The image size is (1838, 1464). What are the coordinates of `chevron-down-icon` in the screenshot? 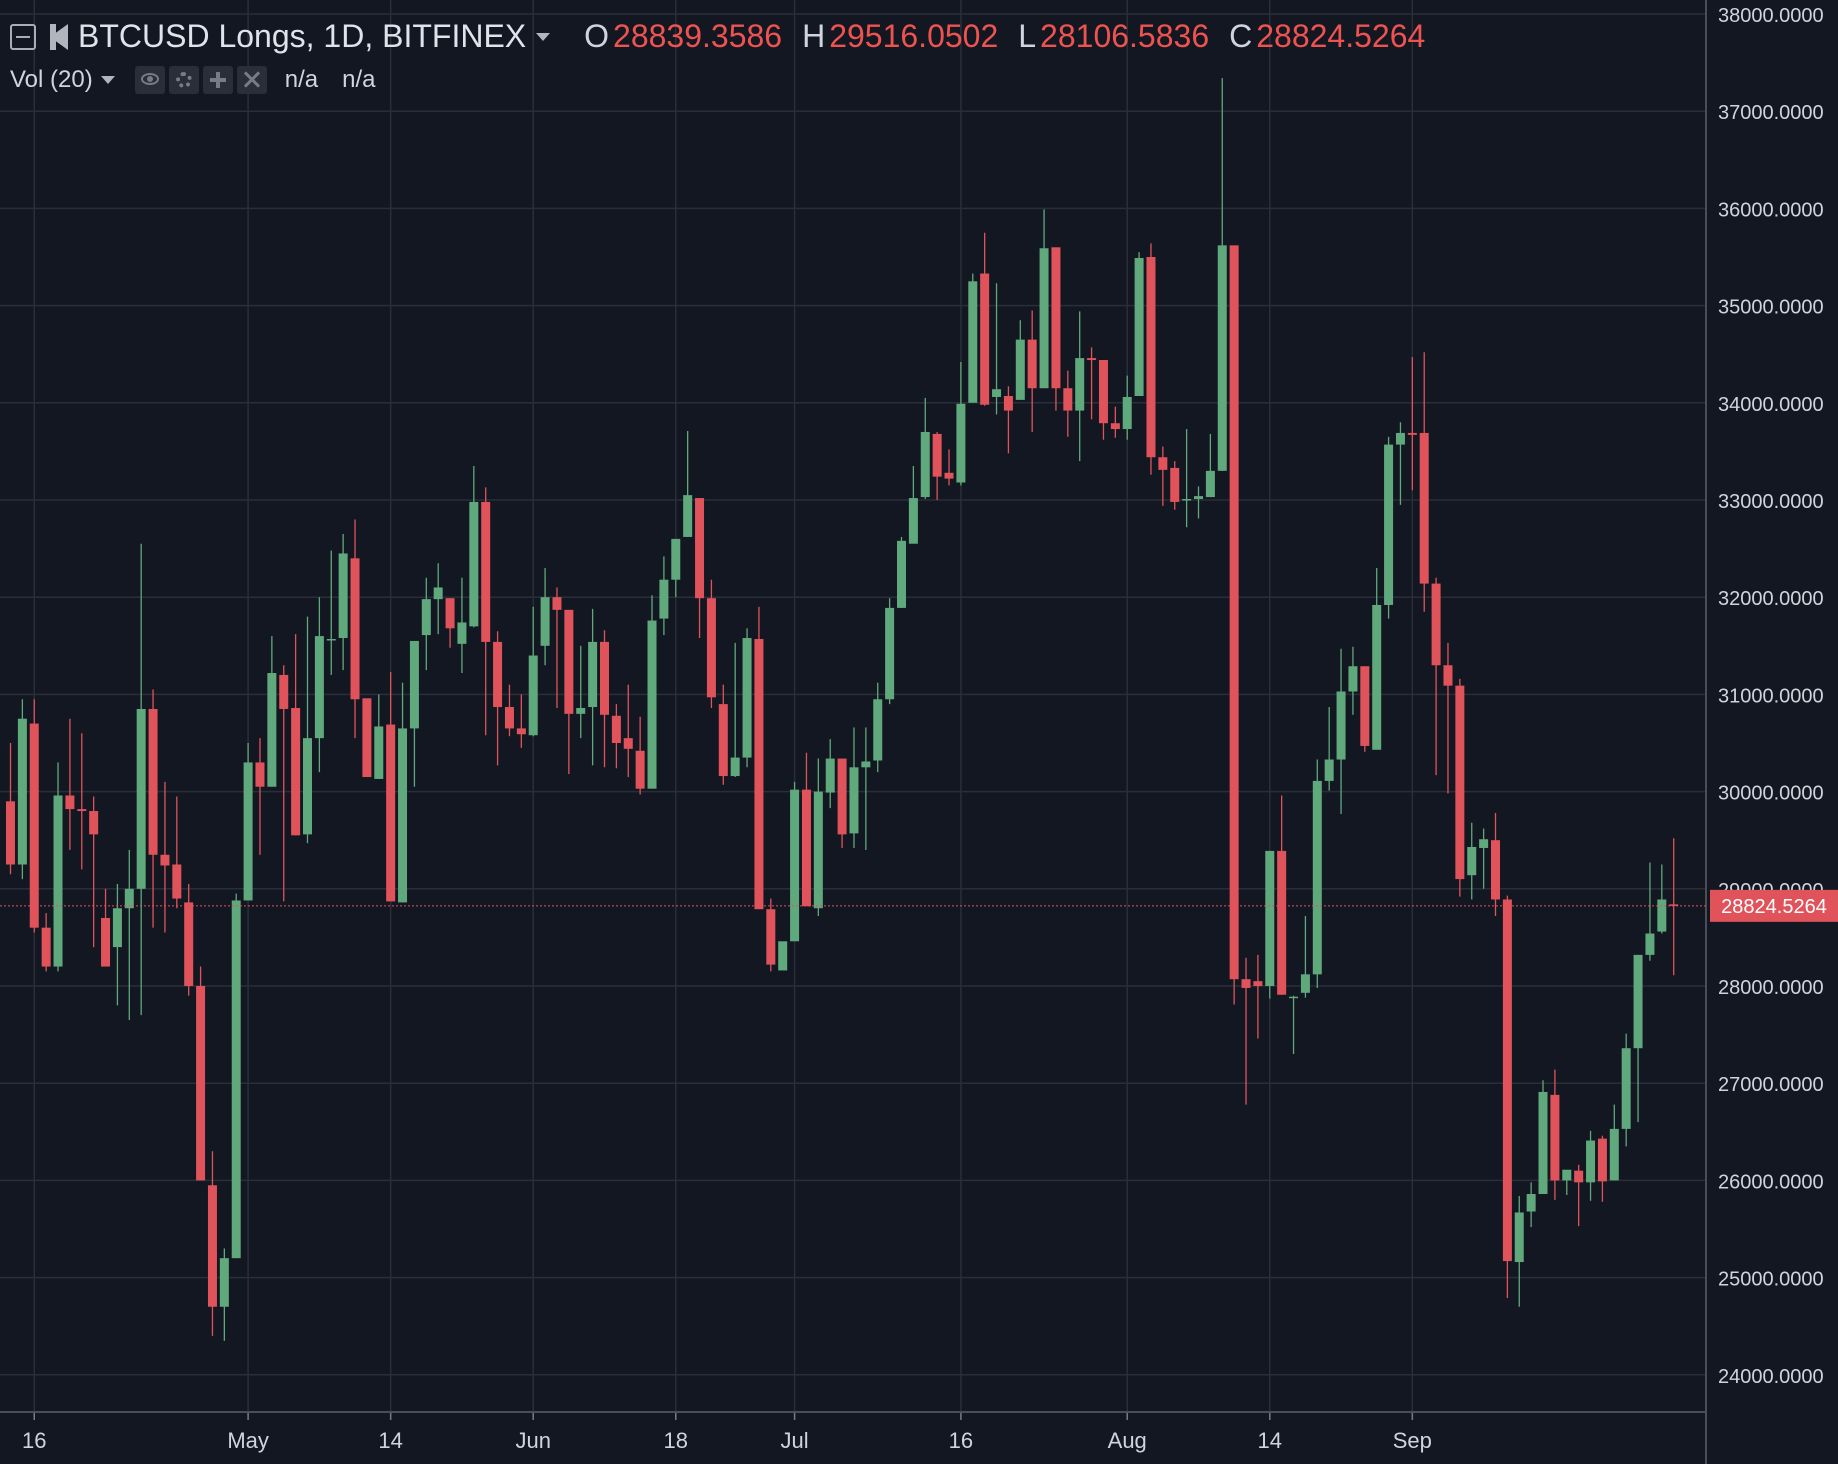 It's located at (543, 36).